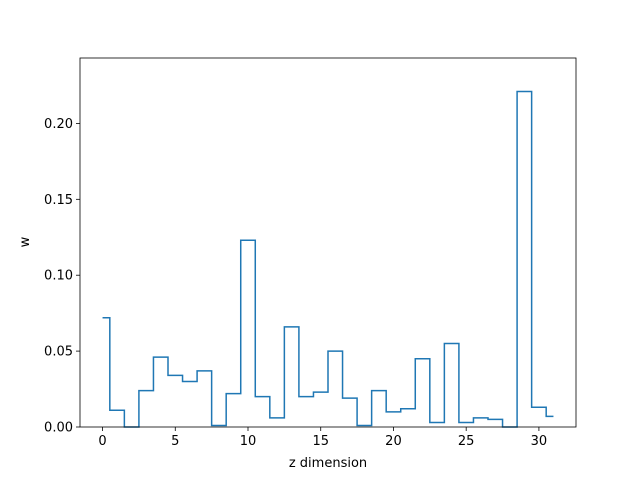  What do you see at coordinates (175, 441) in the screenshot?
I see `x-tick-label: 5` at bounding box center [175, 441].